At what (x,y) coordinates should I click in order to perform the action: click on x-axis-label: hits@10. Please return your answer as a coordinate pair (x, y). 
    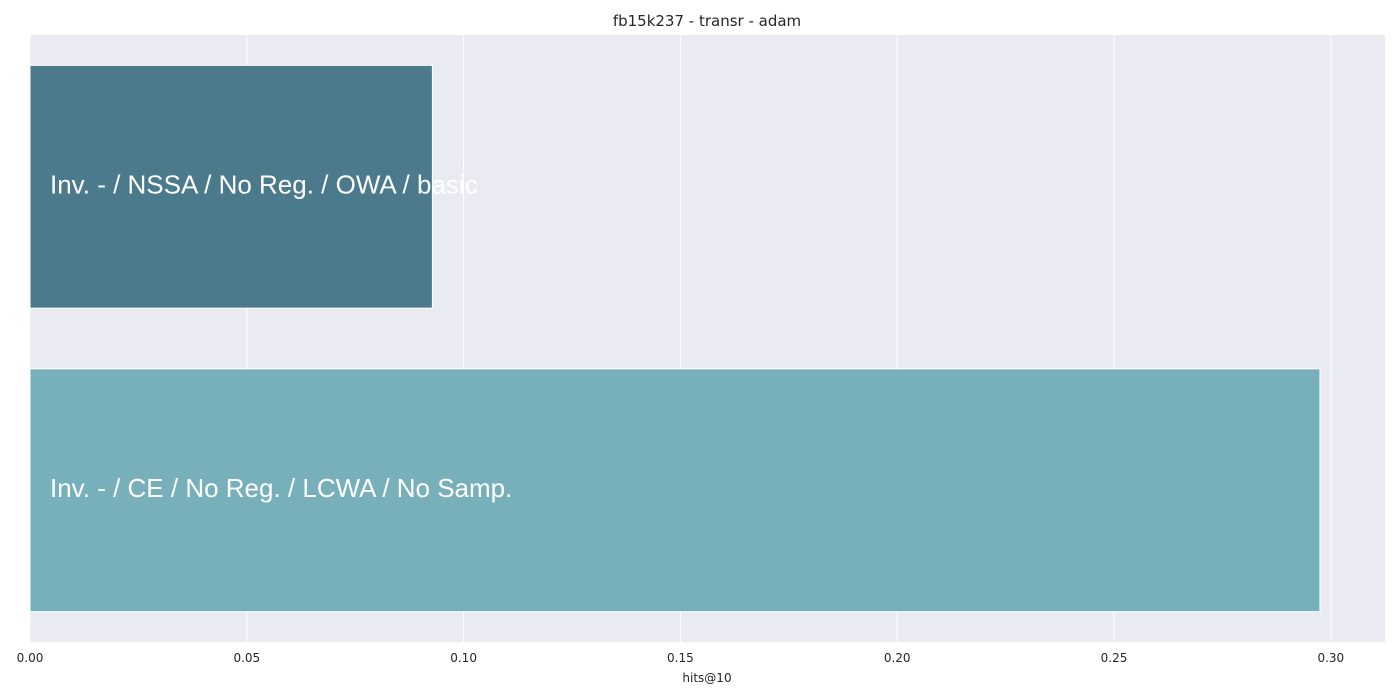
    Looking at the image, I should click on (706, 678).